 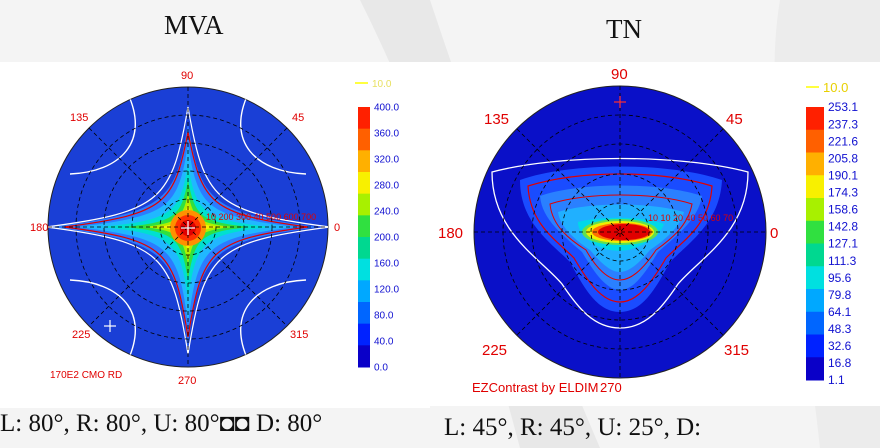 What do you see at coordinates (843, 244) in the screenshot?
I see `tn-scale-tick: 127.1` at bounding box center [843, 244].